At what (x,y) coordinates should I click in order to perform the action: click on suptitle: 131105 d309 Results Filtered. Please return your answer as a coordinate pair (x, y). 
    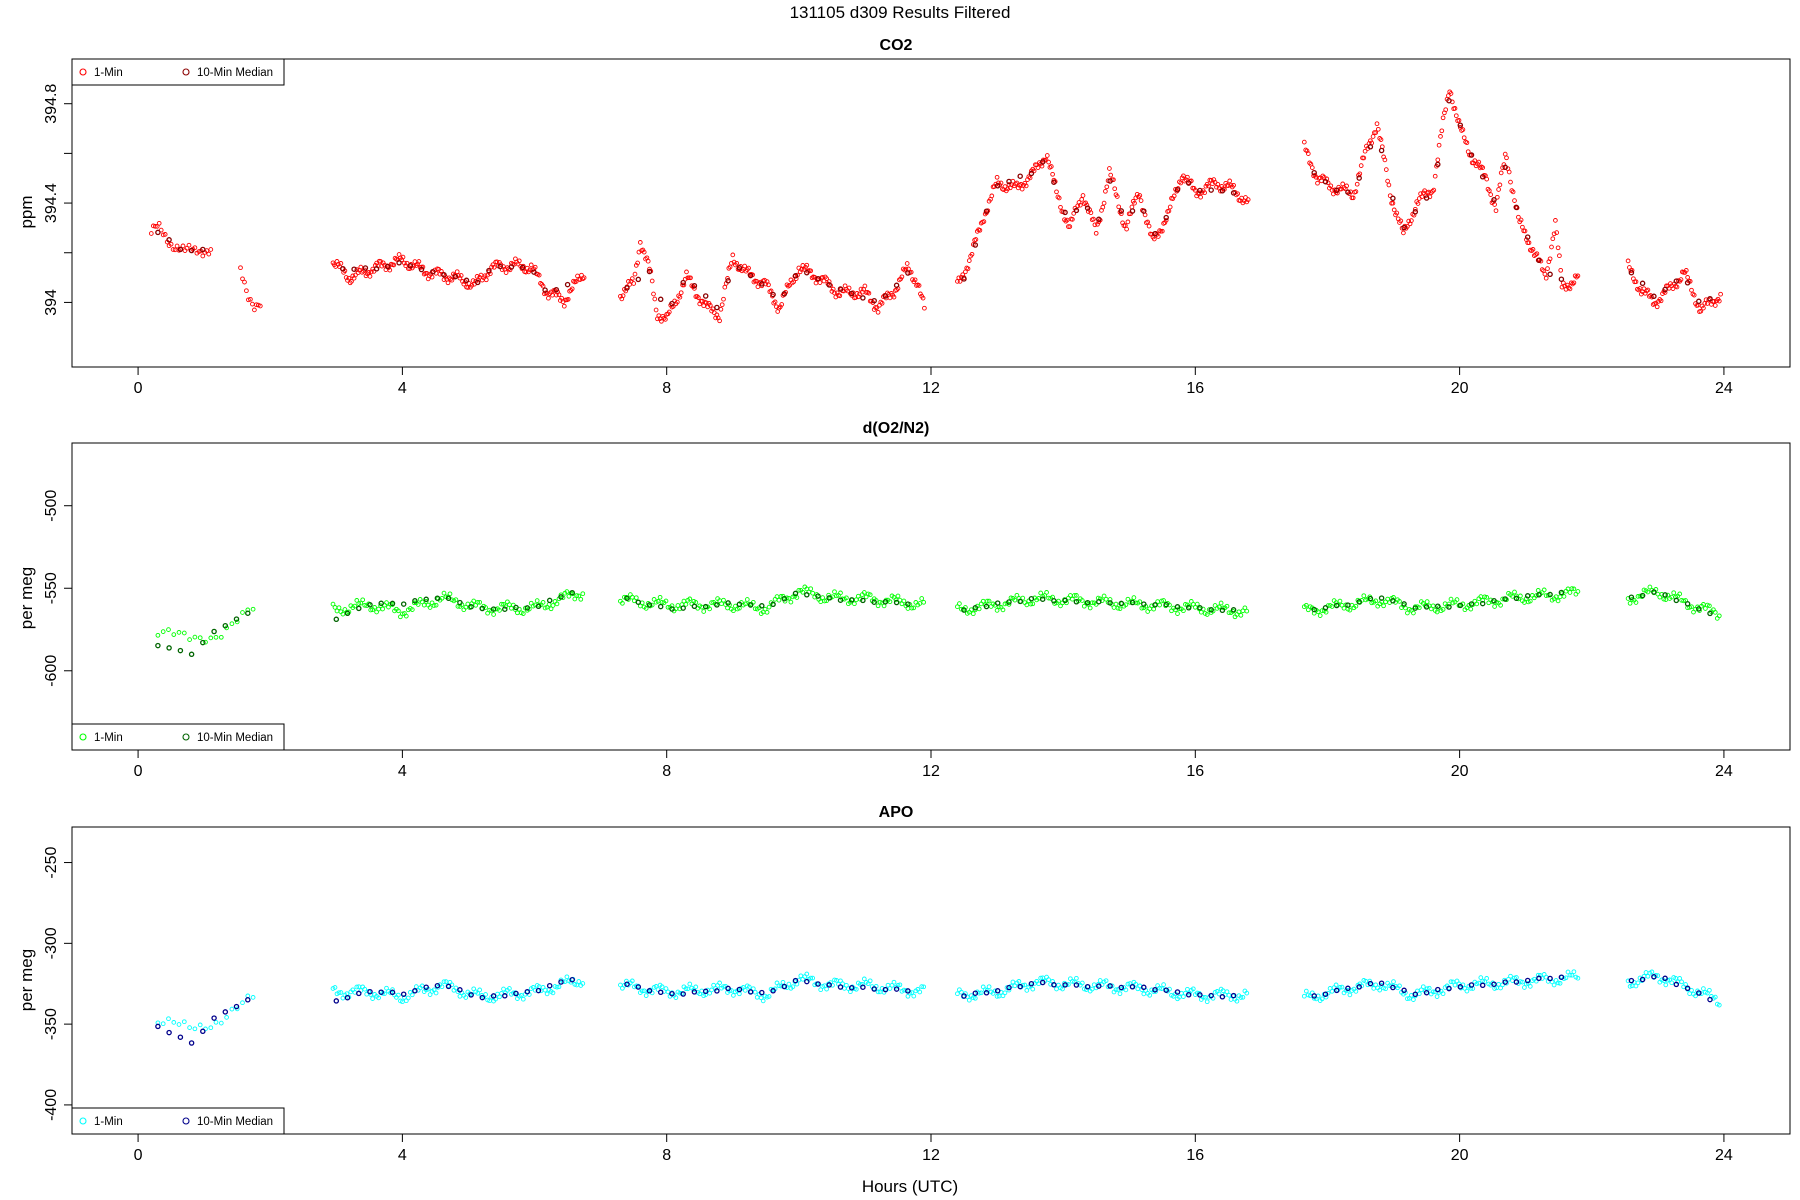
    Looking at the image, I should click on (900, 12).